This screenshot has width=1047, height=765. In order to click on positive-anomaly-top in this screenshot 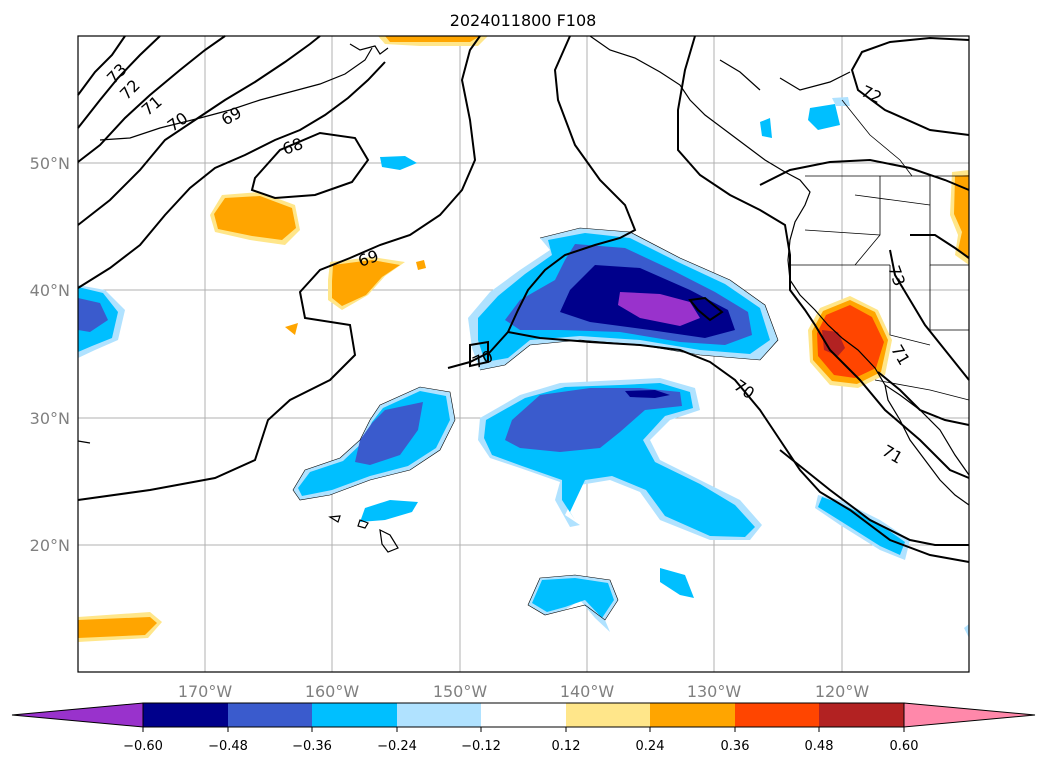, I will do `click(432, 39)`.